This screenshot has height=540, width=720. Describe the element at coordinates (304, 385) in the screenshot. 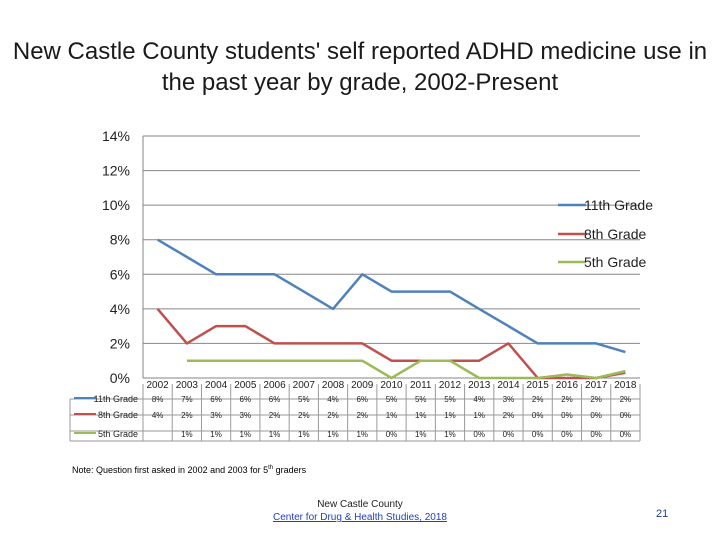

I see `x-tick-label: 2007` at that location.